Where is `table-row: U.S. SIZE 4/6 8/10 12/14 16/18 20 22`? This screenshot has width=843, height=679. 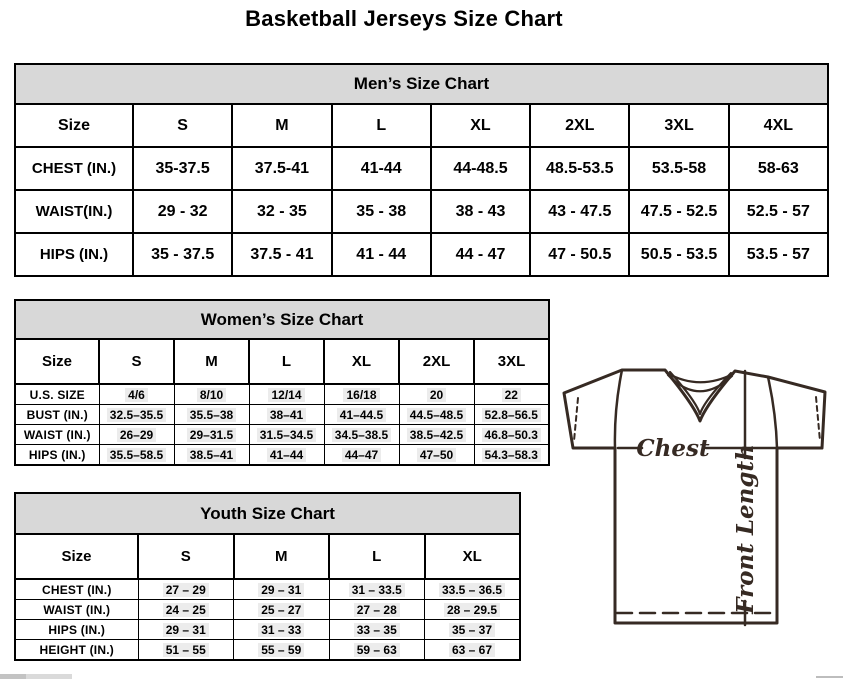 table-row: U.S. SIZE 4/6 8/10 12/14 16/18 20 22 is located at coordinates (282, 394).